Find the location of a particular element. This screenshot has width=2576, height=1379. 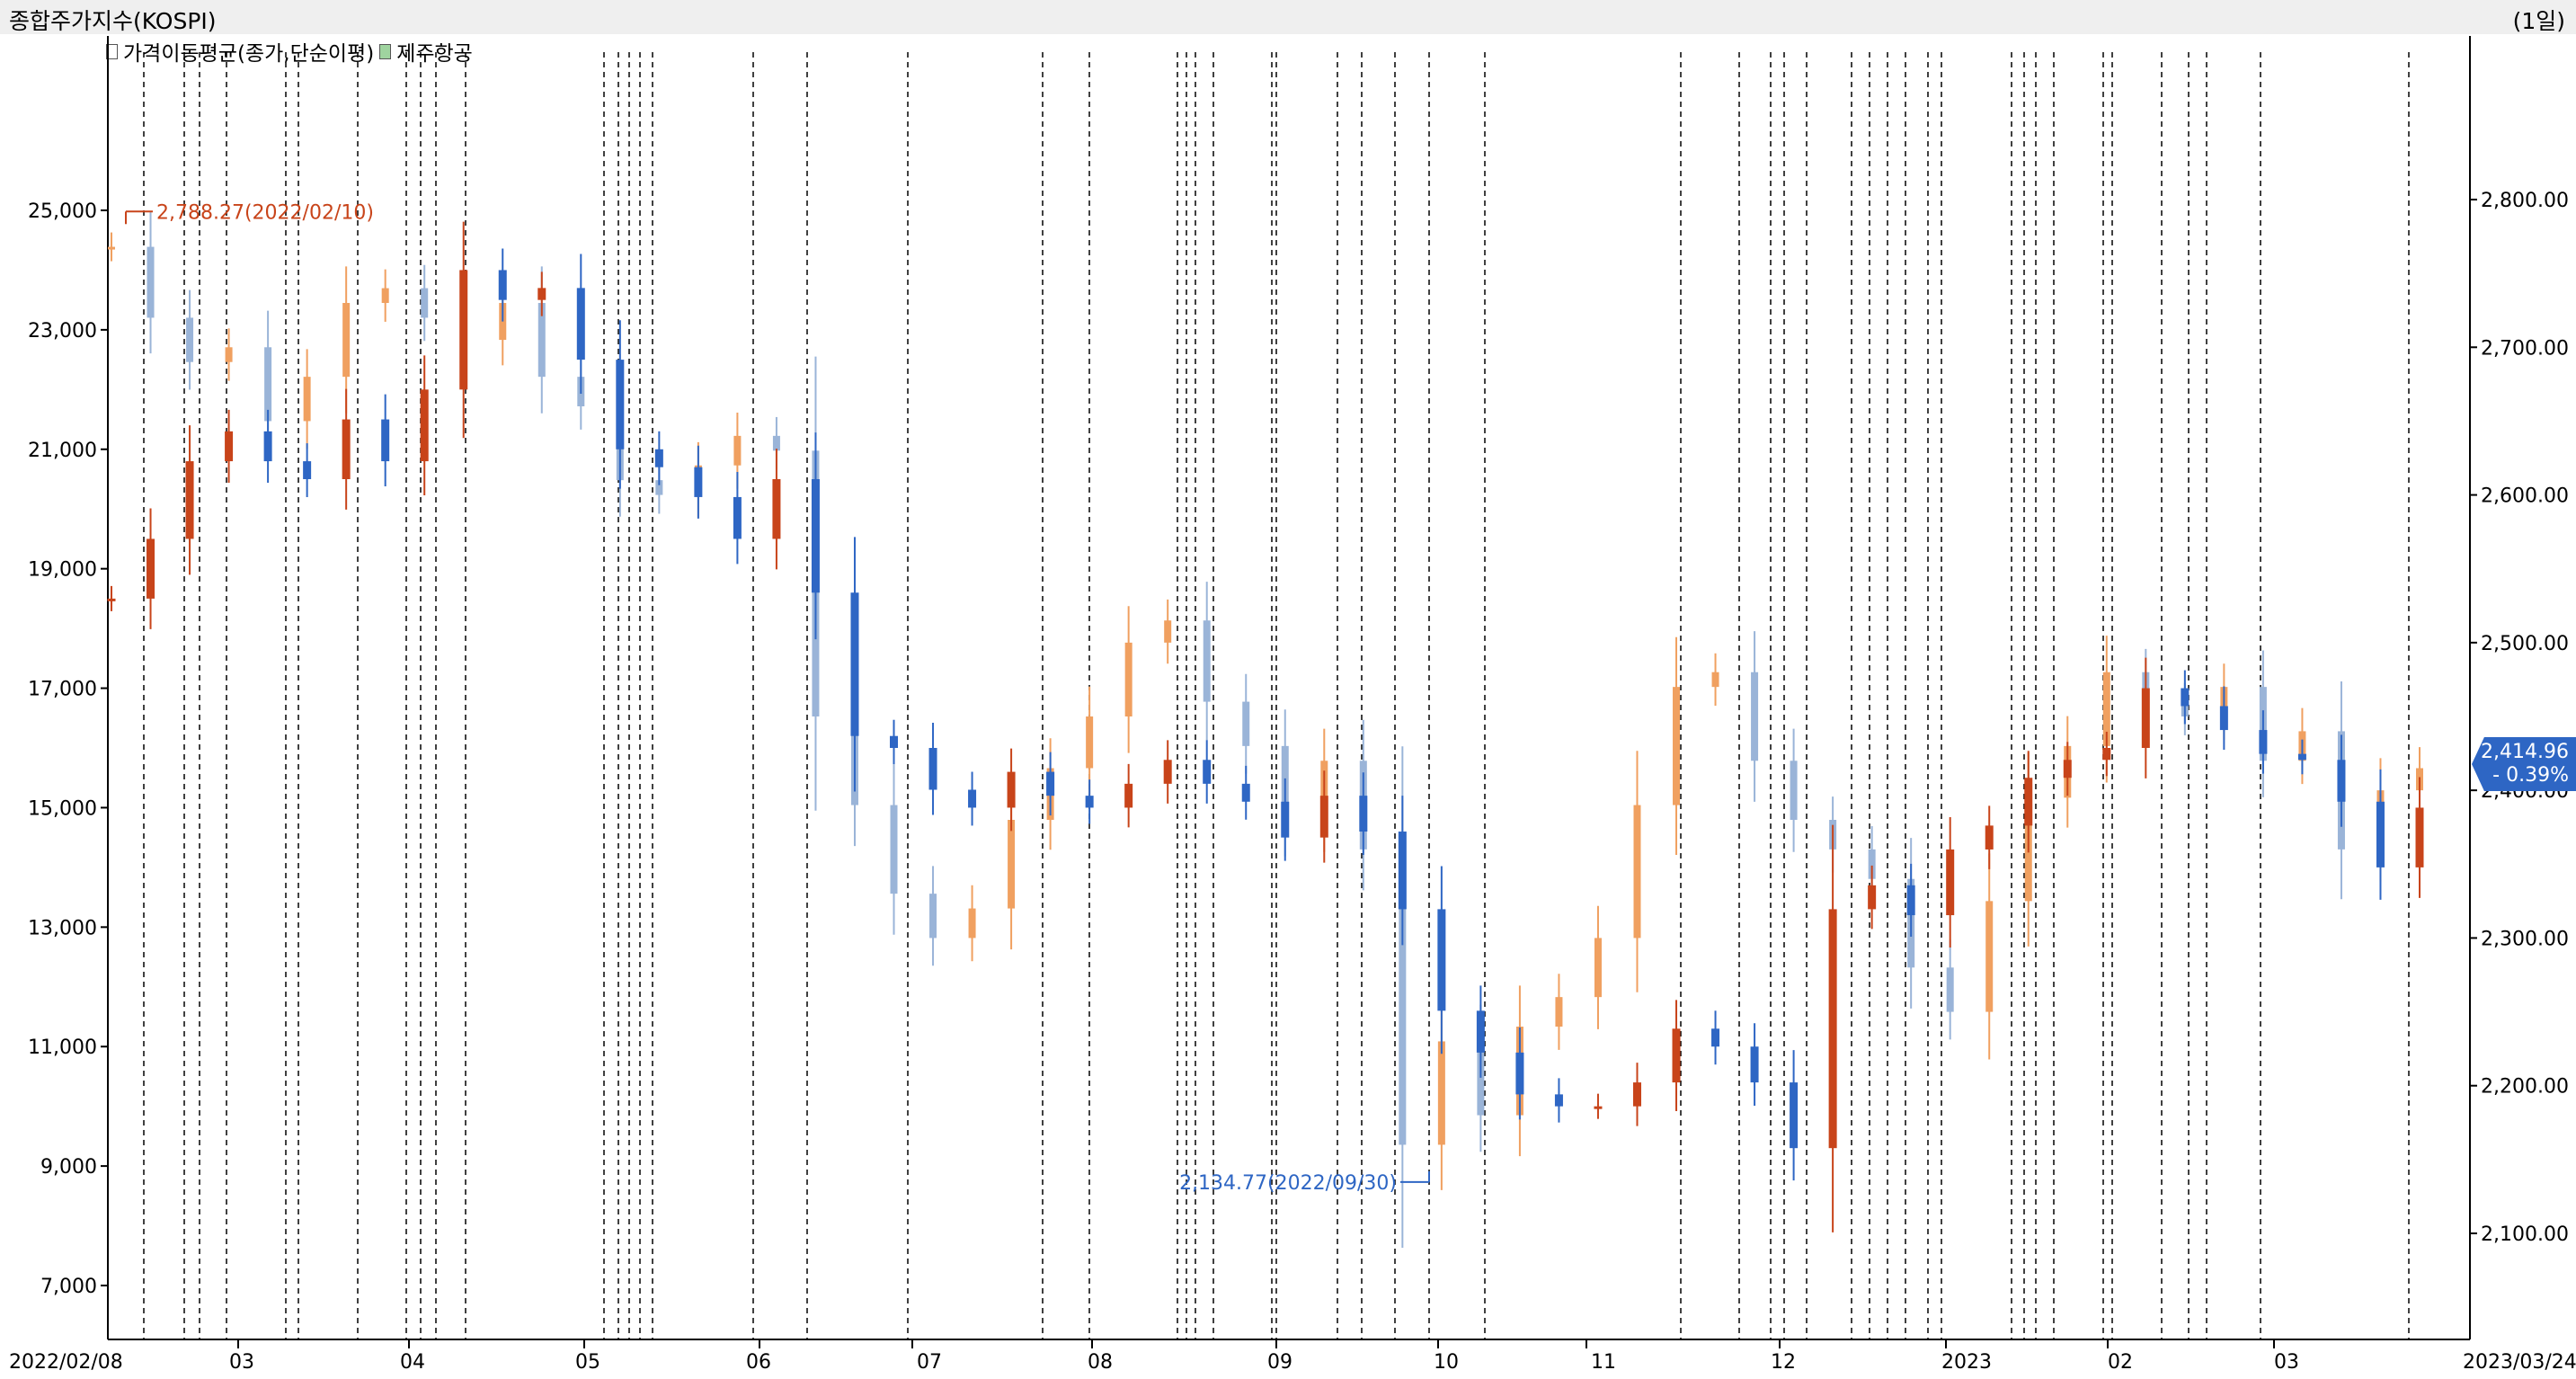

right-tick-label: 2,800.00 is located at coordinates (2525, 201).